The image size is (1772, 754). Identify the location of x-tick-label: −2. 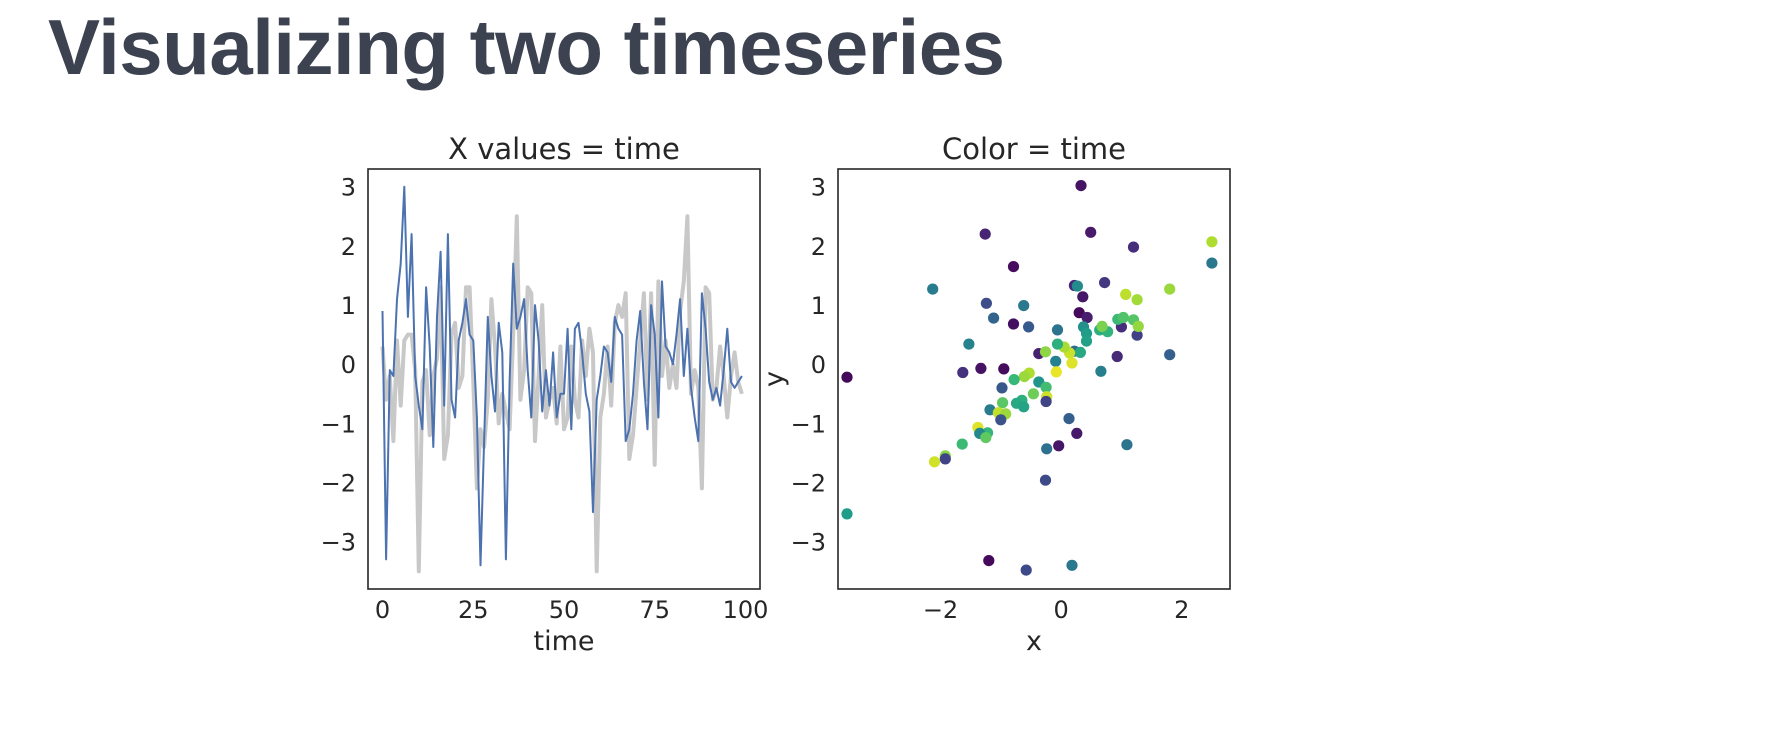
(940, 610).